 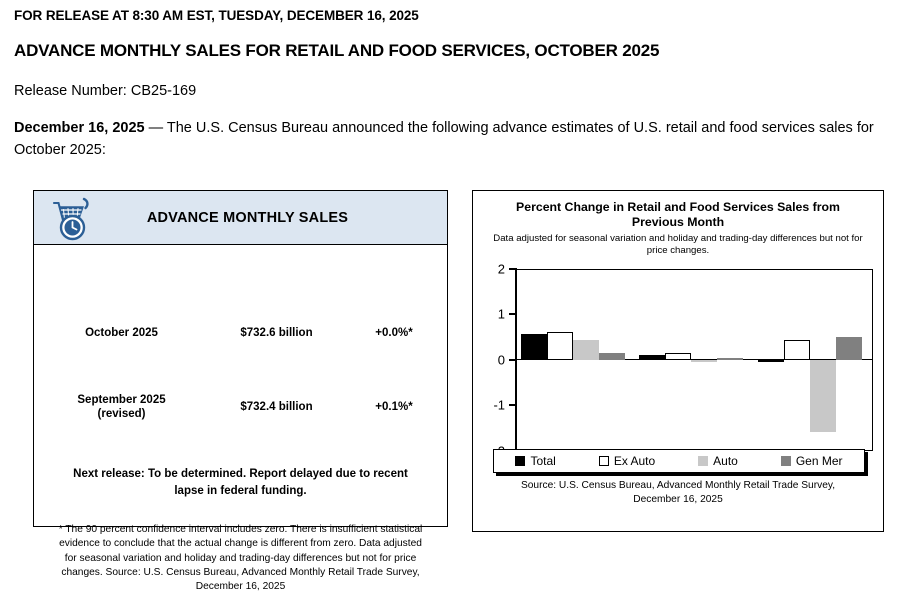 I want to click on lede-date: December 16, 2025, so click(x=79, y=128).